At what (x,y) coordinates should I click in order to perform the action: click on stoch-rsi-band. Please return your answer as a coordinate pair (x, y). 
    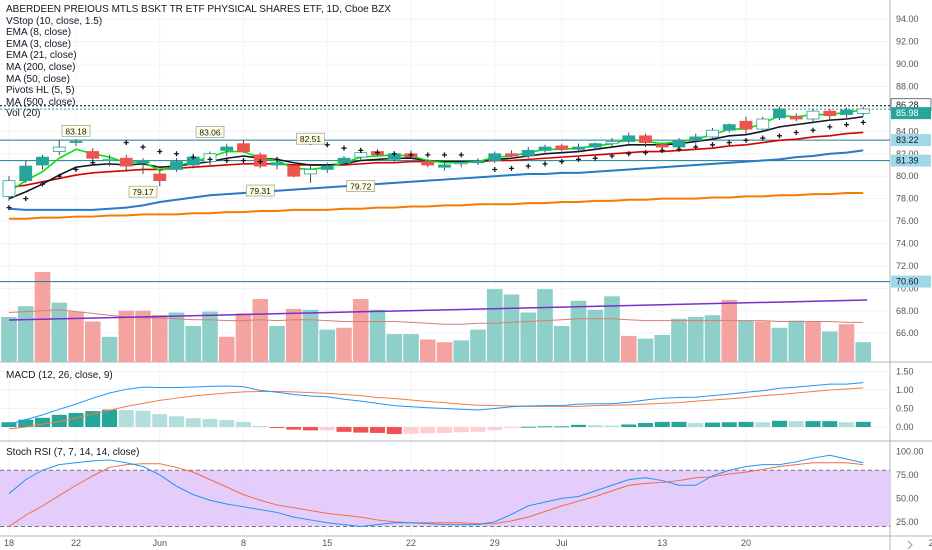
    Looking at the image, I should click on (445, 498).